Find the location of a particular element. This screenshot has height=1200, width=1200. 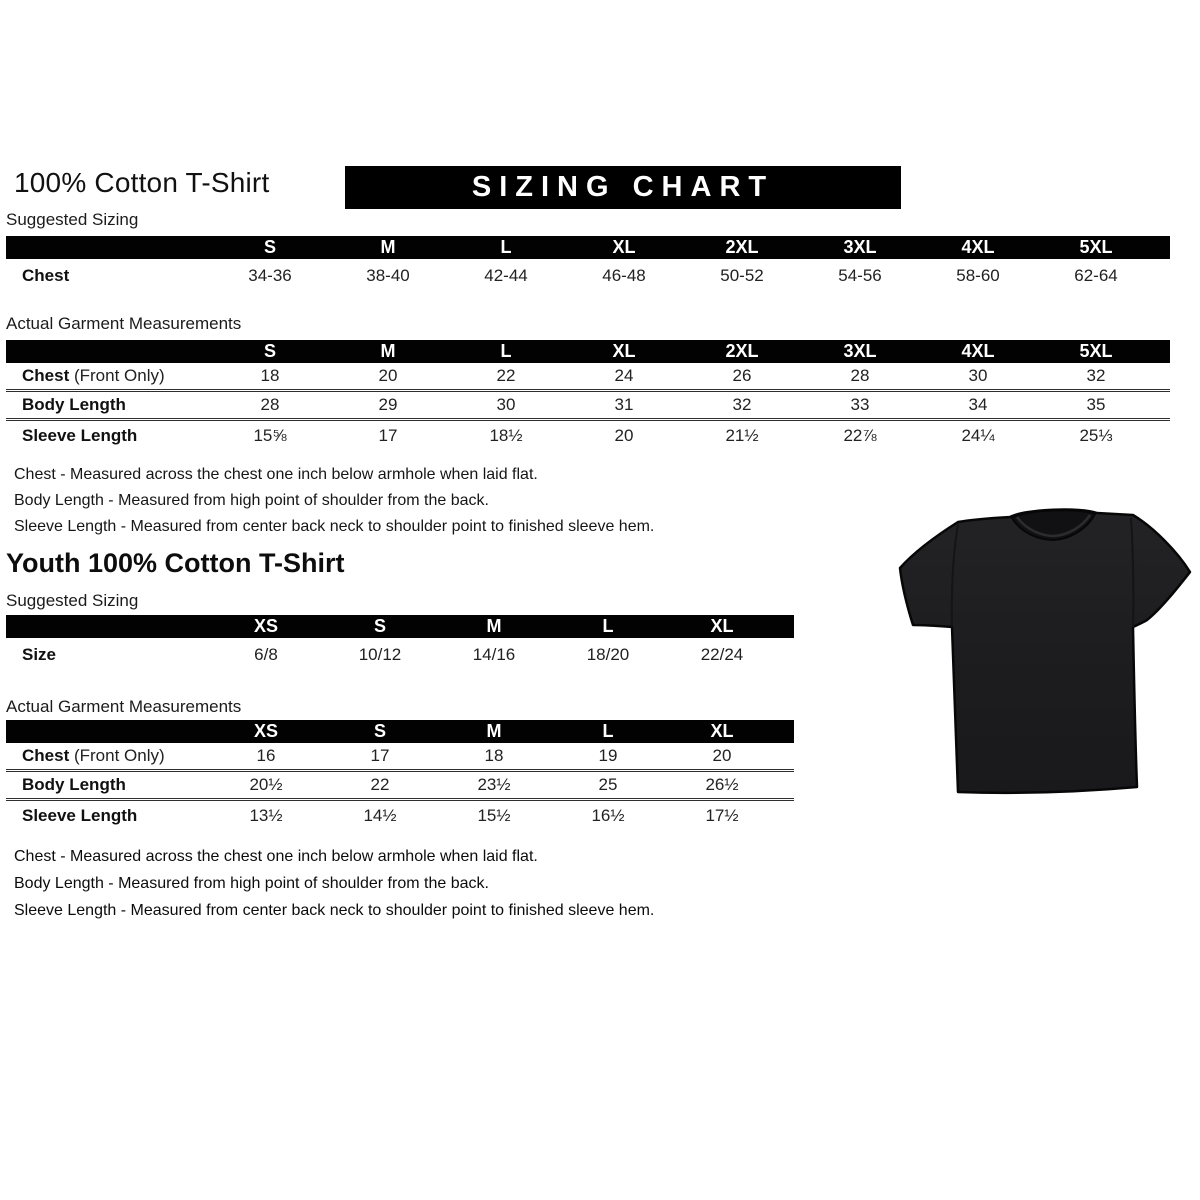

cell-value: 17½ is located at coordinates (722, 815).